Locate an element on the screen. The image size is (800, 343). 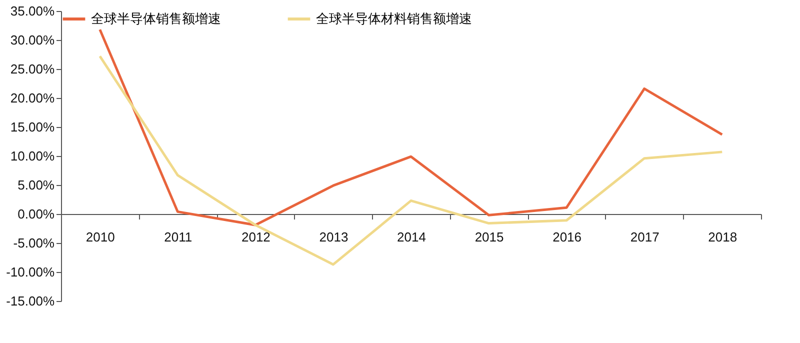
x-tick-label: 2010 is located at coordinates (100, 237).